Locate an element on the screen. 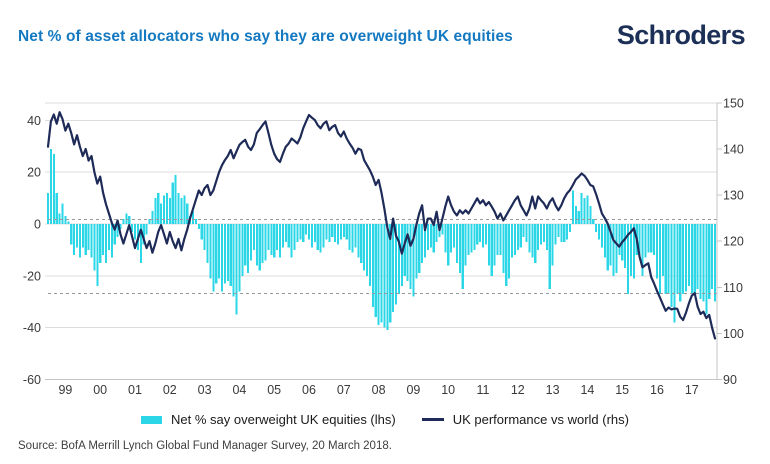 Image resolution: width=770 pixels, height=464 pixels. line-series-swatch is located at coordinates (432, 419).